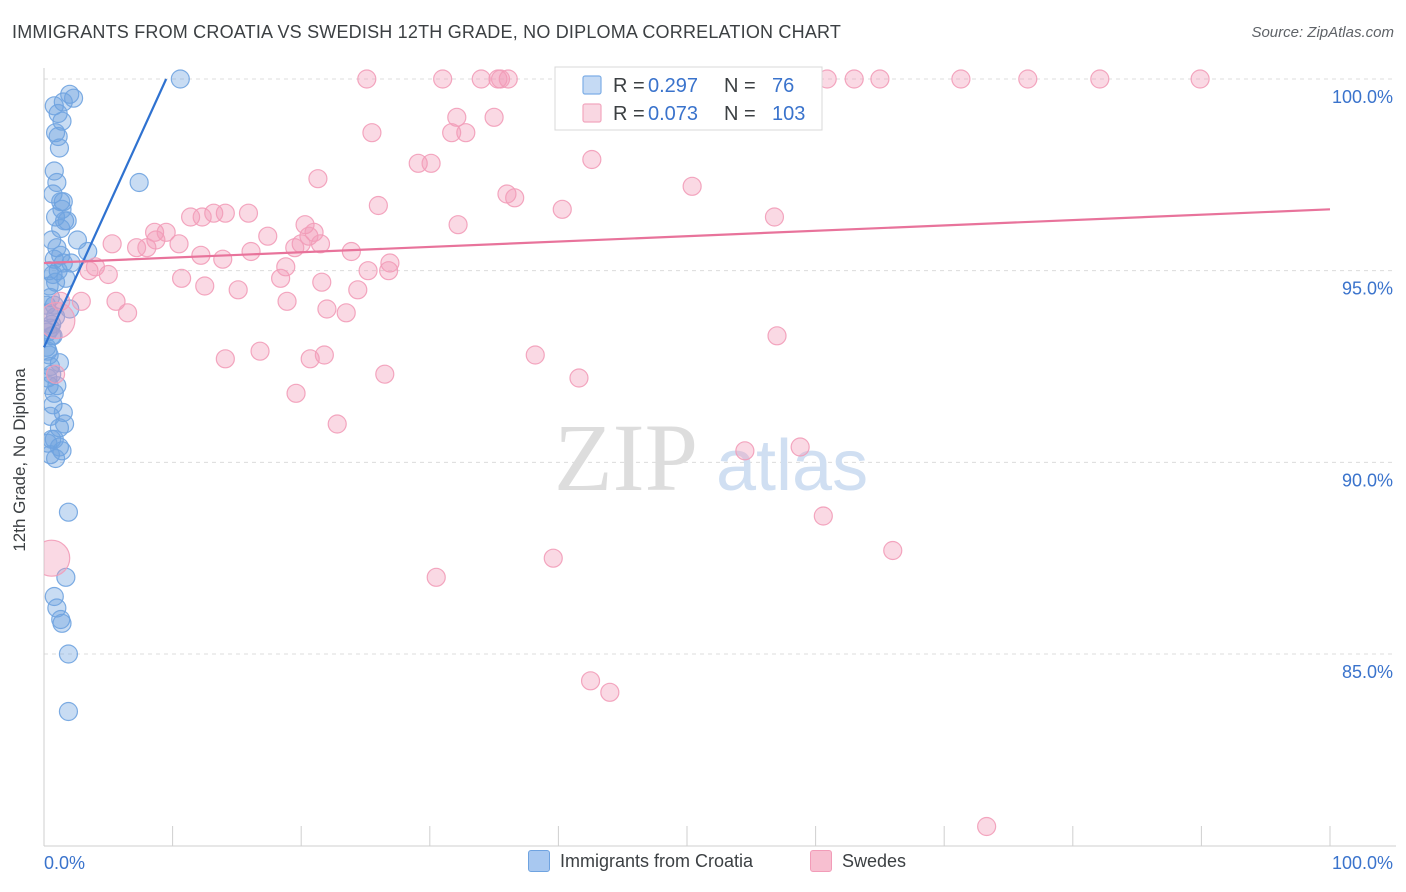 Image resolution: width=1406 pixels, height=892 pixels. I want to click on x-tick-label-min: 0.0%, so click(64, 863).